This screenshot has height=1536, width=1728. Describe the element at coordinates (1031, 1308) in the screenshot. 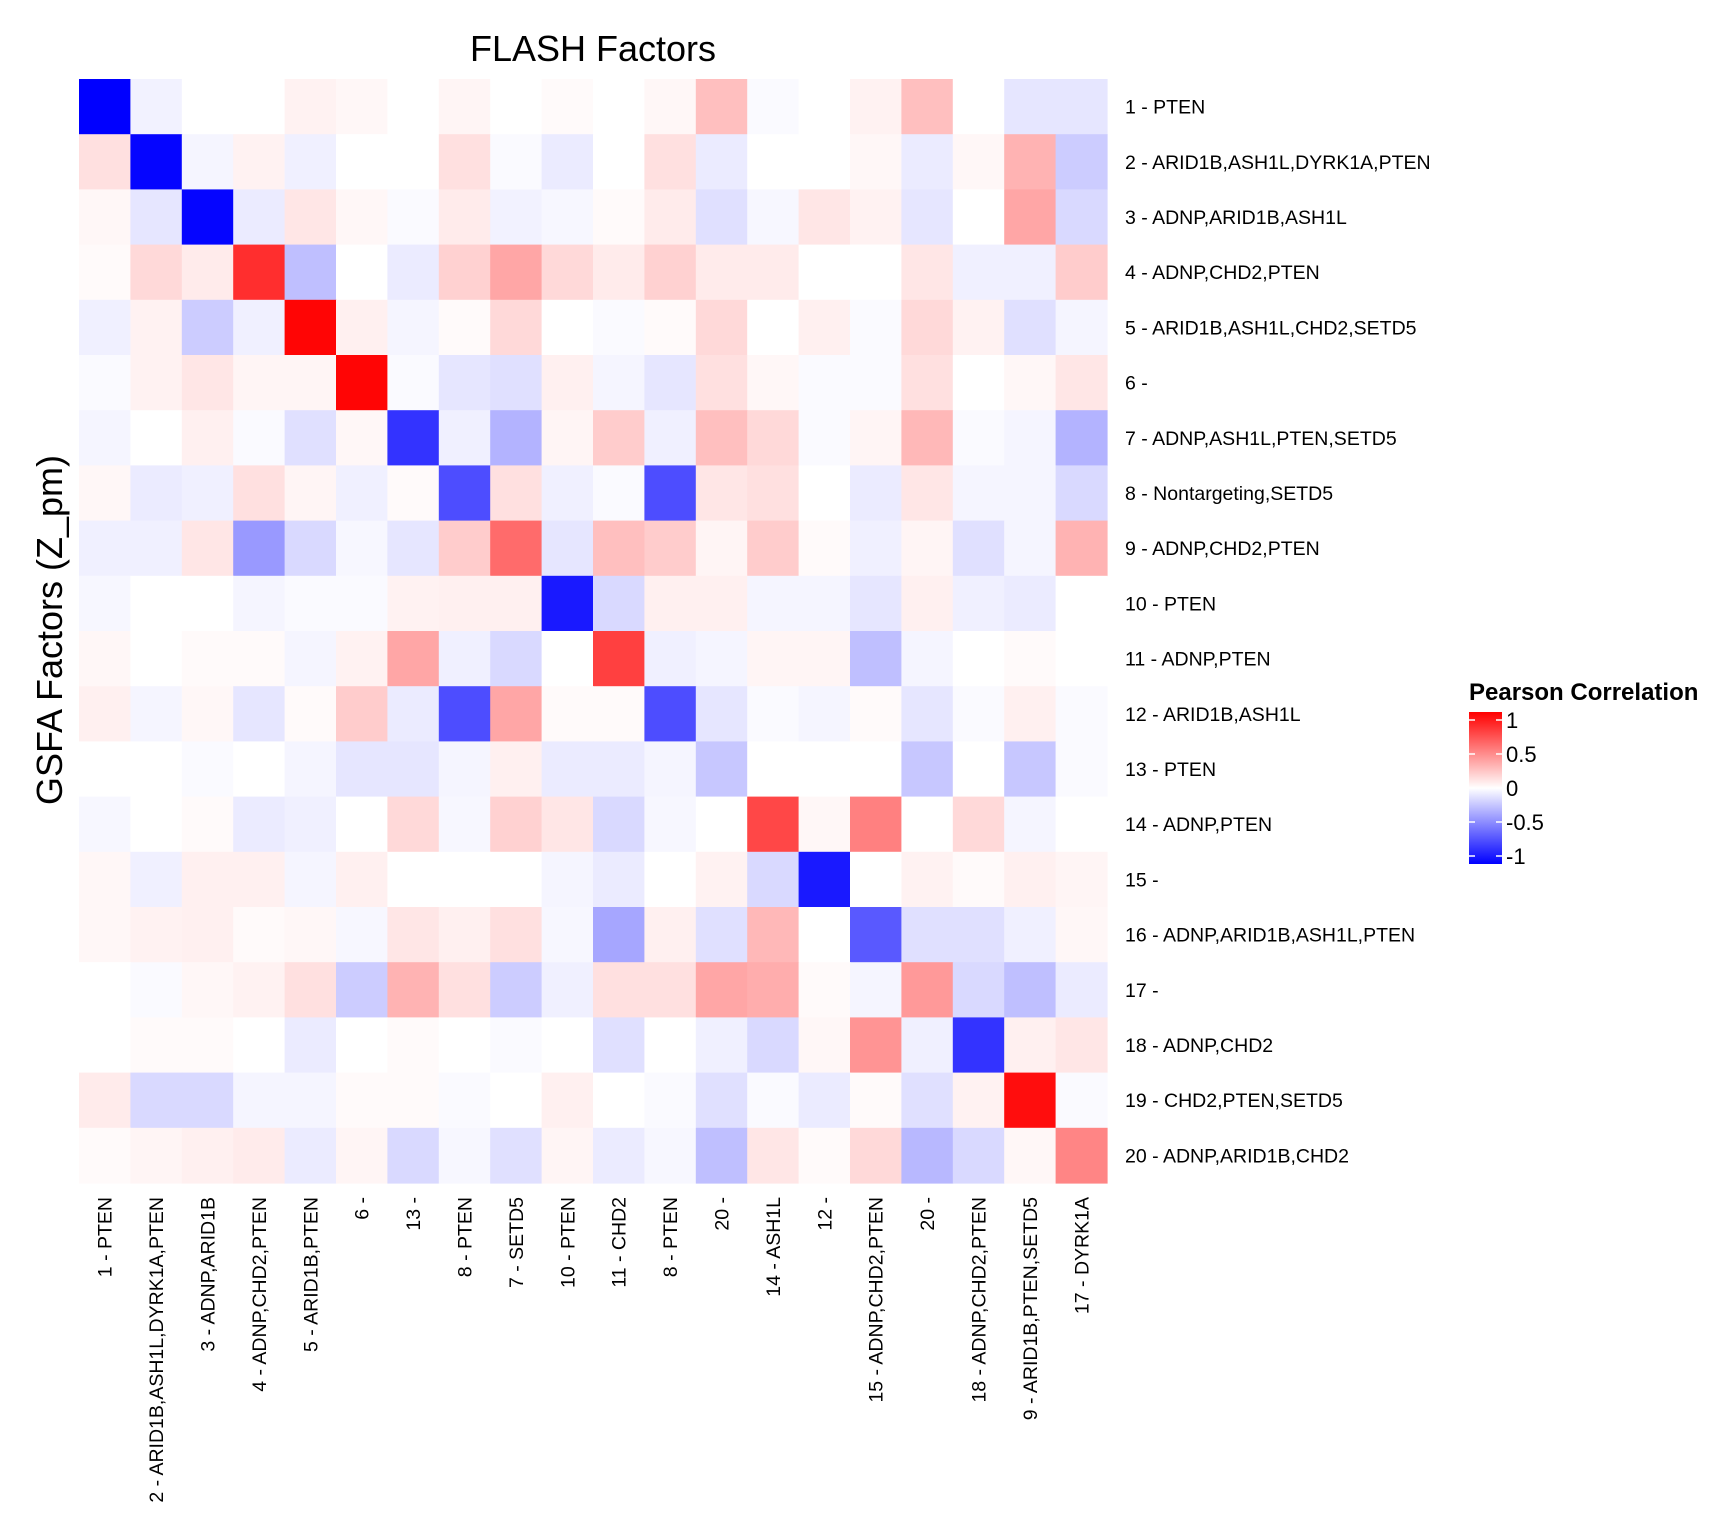

I see `column-label: 9 - ARID1B,PTEN,SETD5` at that location.